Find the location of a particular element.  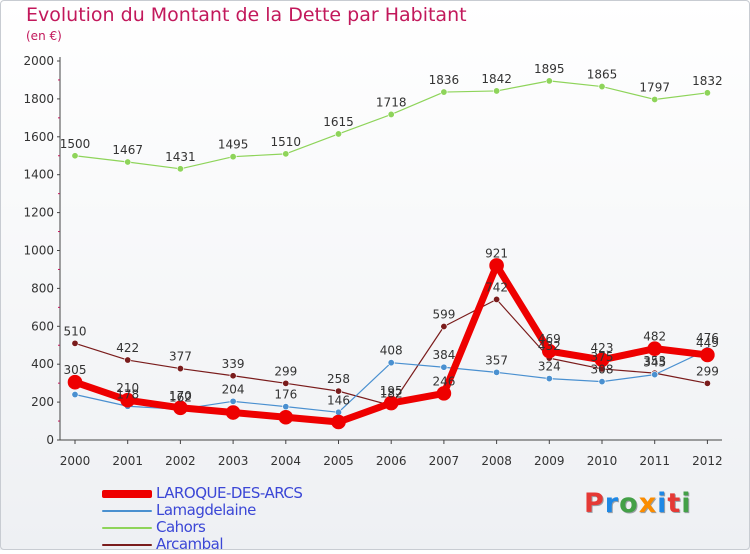

data-label: 921 is located at coordinates (496, 253).